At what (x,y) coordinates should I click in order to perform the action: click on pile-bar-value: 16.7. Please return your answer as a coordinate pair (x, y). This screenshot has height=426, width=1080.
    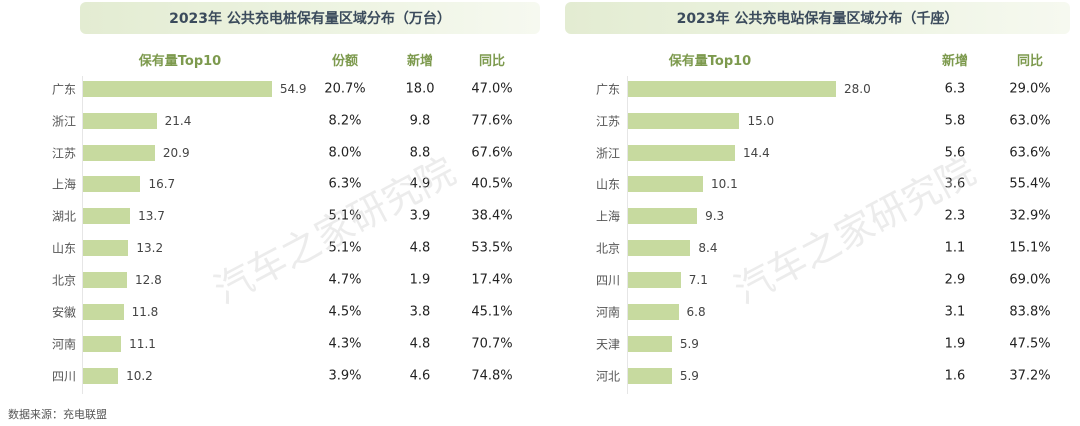
    Looking at the image, I should click on (162, 184).